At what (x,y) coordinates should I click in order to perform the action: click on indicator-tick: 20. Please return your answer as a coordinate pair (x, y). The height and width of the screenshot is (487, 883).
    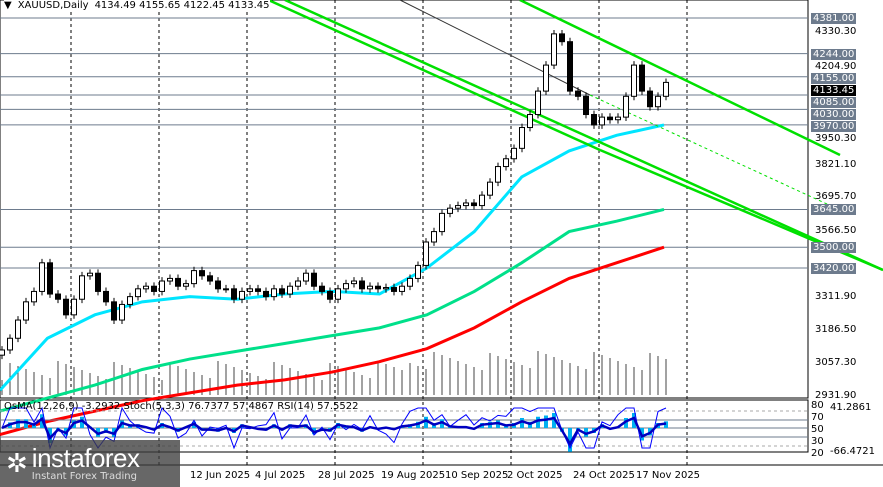
    Looking at the image, I should click on (817, 453).